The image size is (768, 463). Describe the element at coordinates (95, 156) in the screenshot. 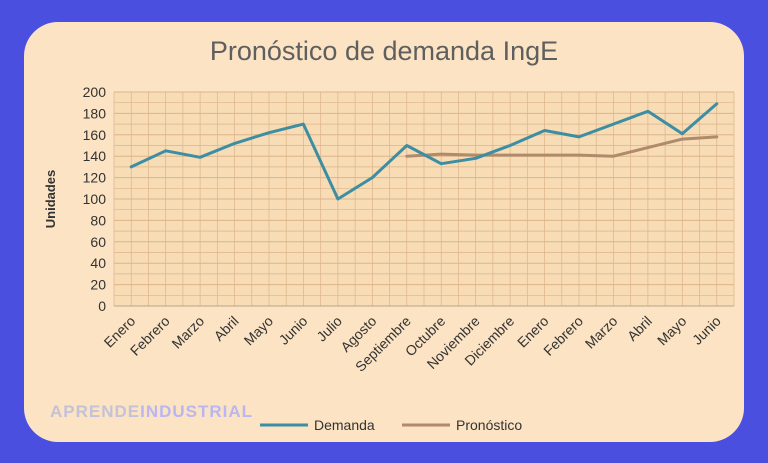

I see `y-tick-label: 140` at that location.